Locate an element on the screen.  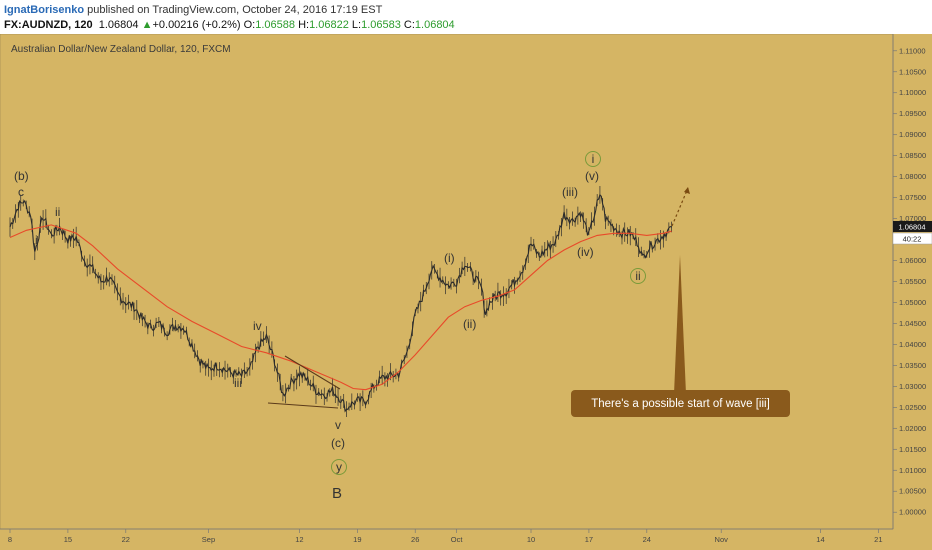
x-tick-label: 19 is located at coordinates (357, 539).